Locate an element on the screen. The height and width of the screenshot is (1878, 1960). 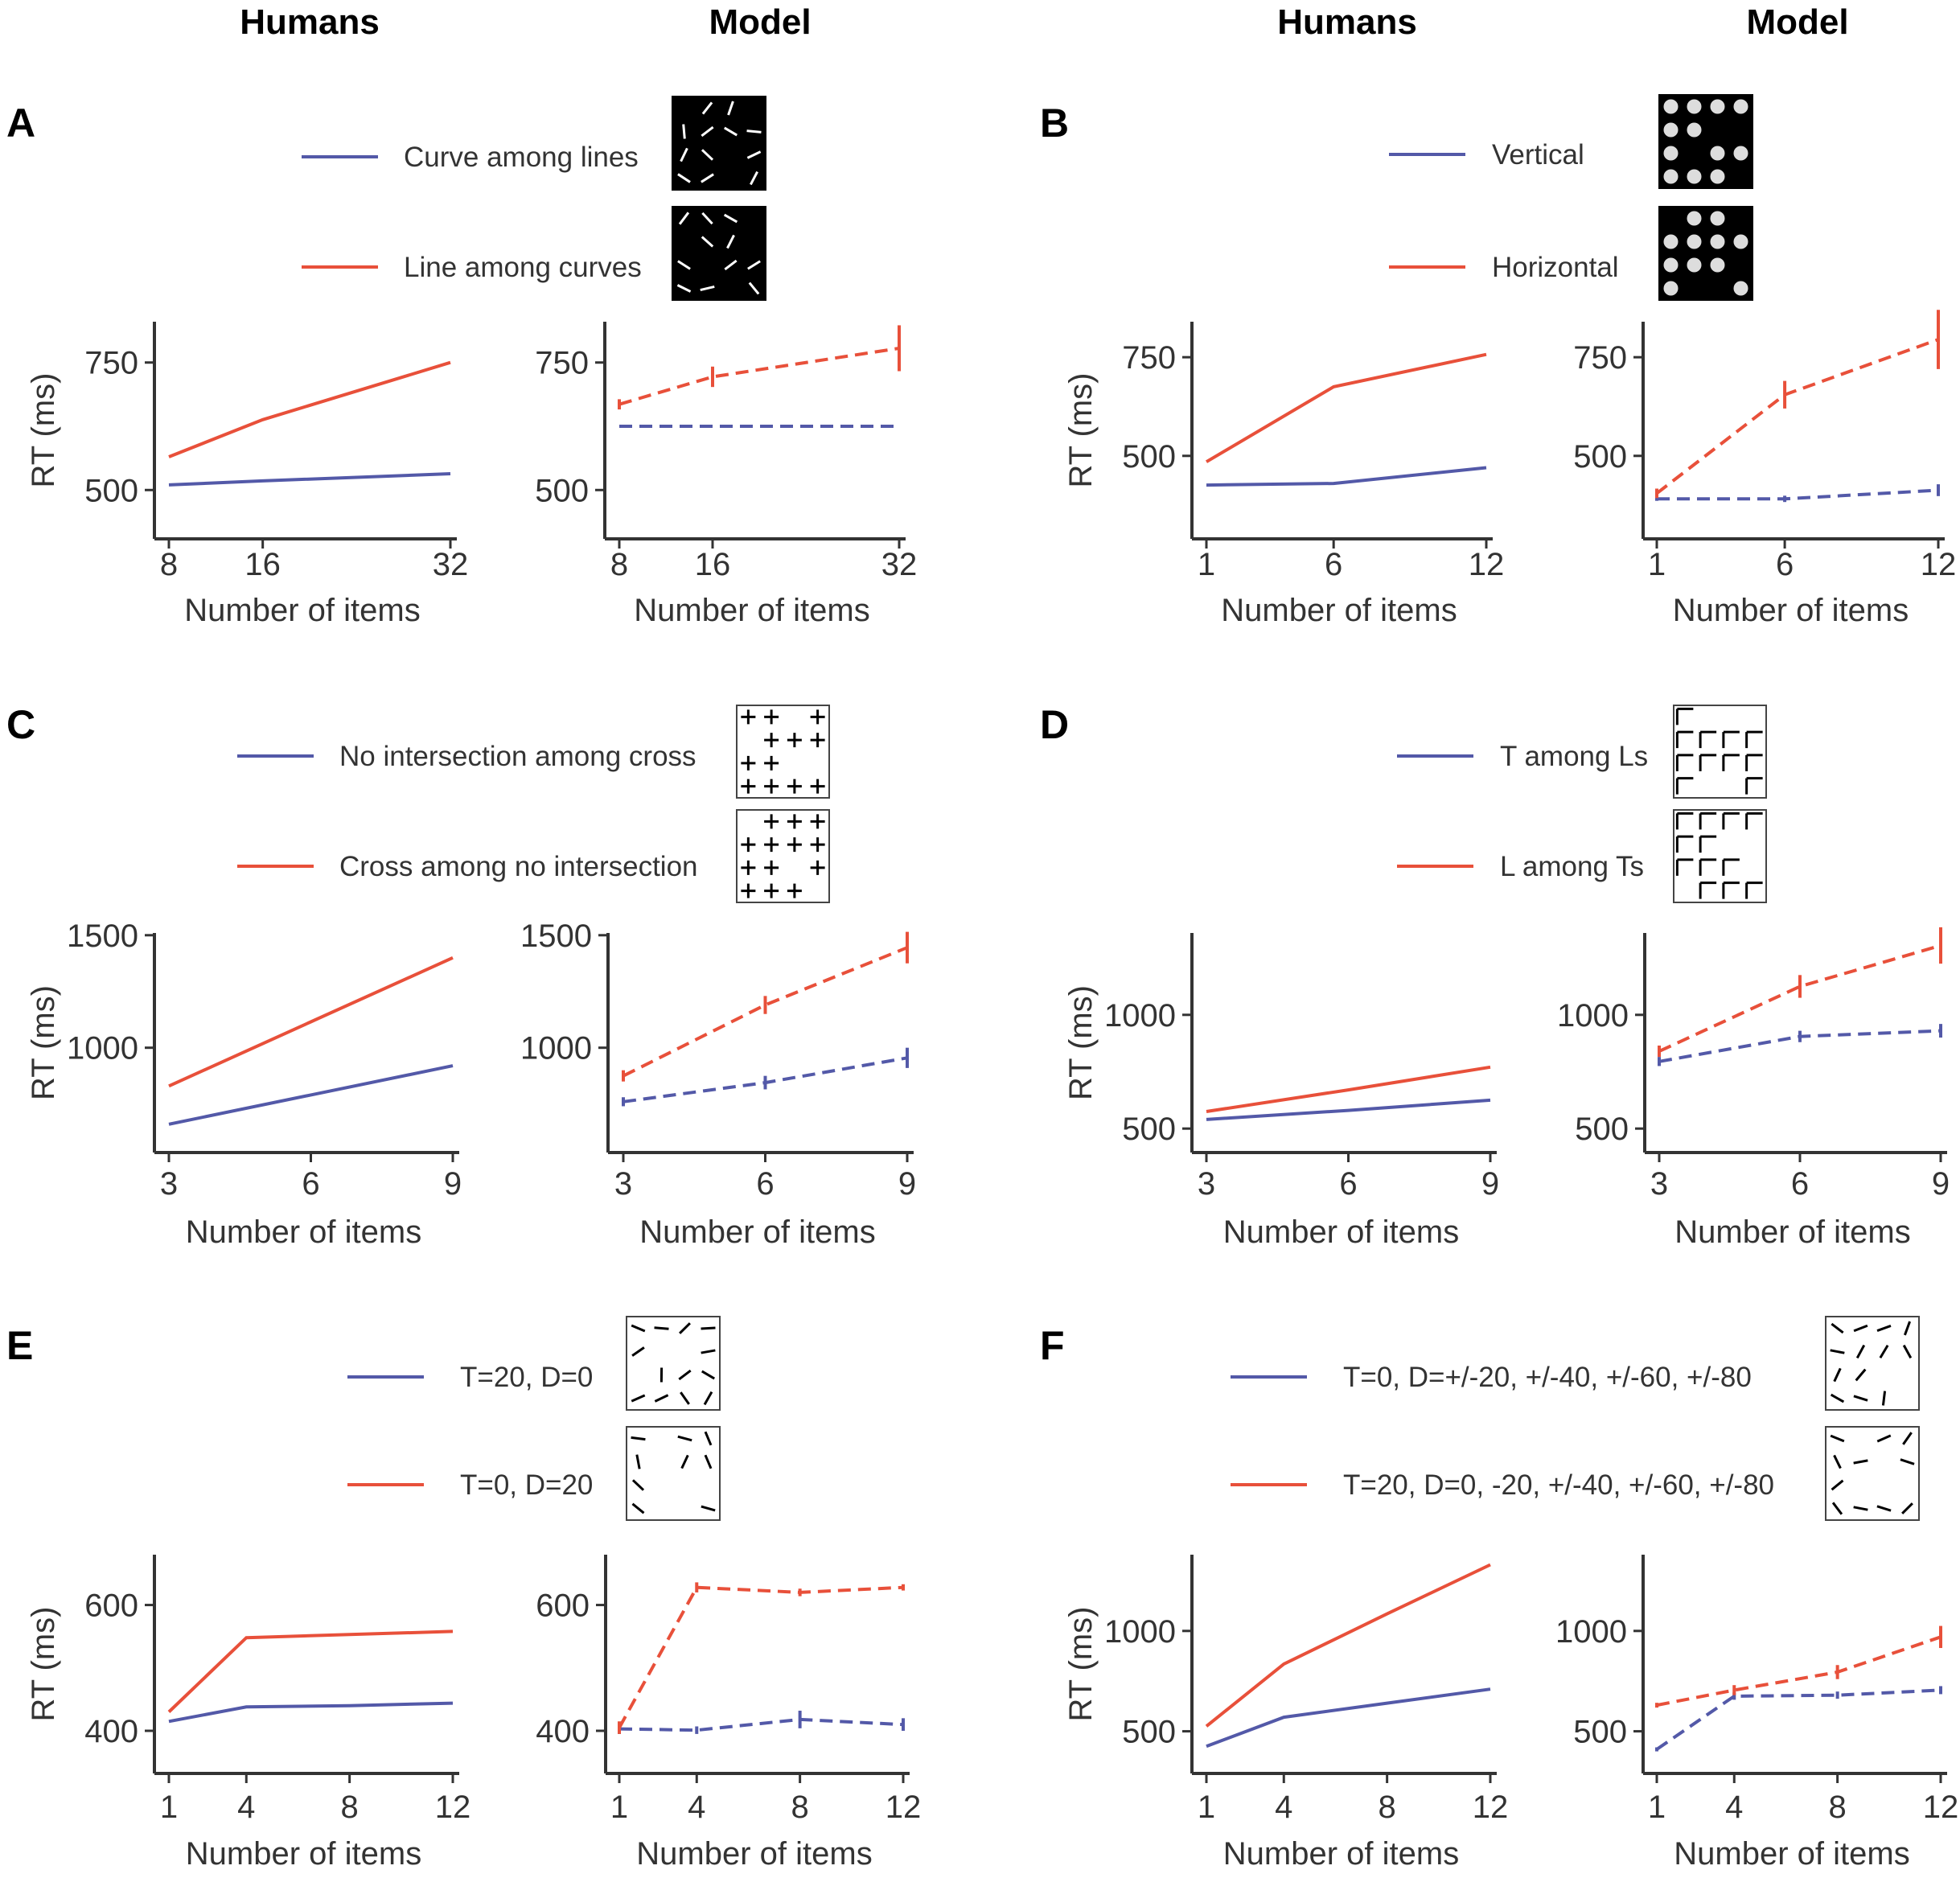
curve-among-lines-icon is located at coordinates (719, 143).